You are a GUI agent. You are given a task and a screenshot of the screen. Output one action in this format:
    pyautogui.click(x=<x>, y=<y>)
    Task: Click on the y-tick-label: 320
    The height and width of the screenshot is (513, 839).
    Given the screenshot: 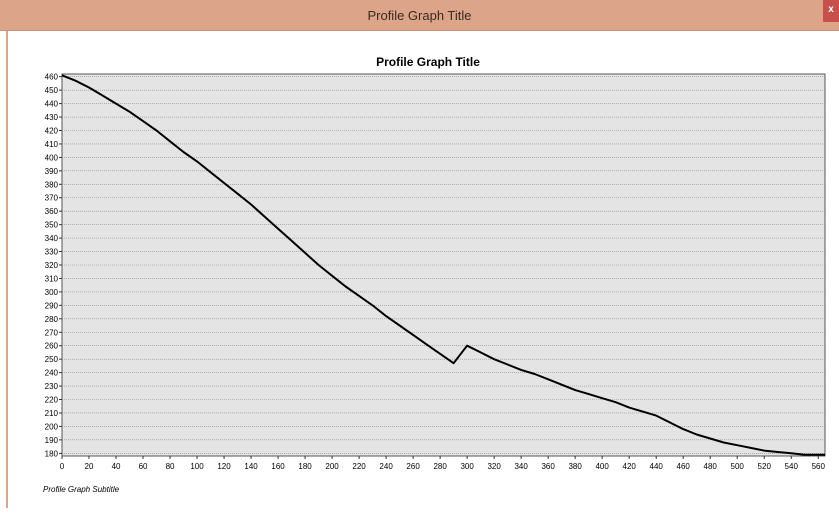 What is the action you would take?
    pyautogui.click(x=52, y=265)
    